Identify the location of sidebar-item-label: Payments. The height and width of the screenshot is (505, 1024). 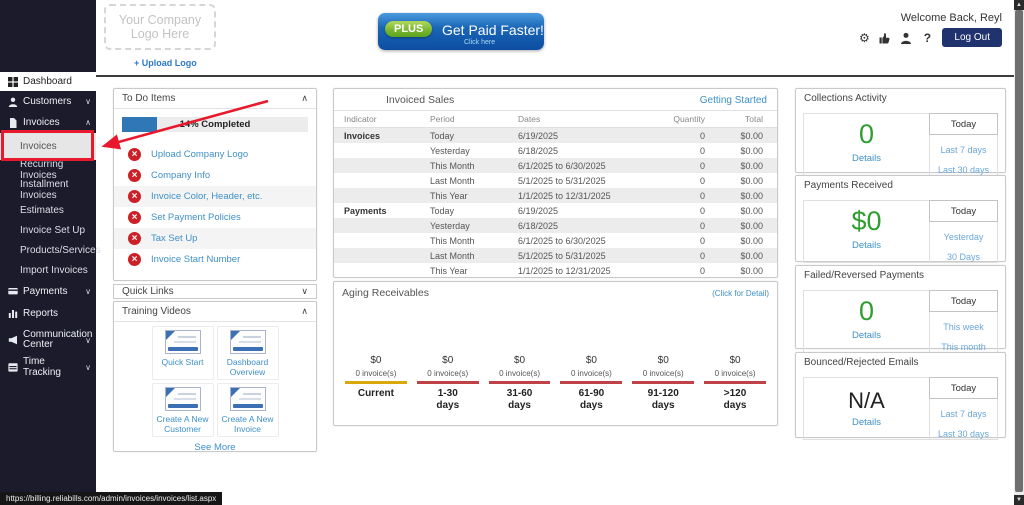
(45, 291).